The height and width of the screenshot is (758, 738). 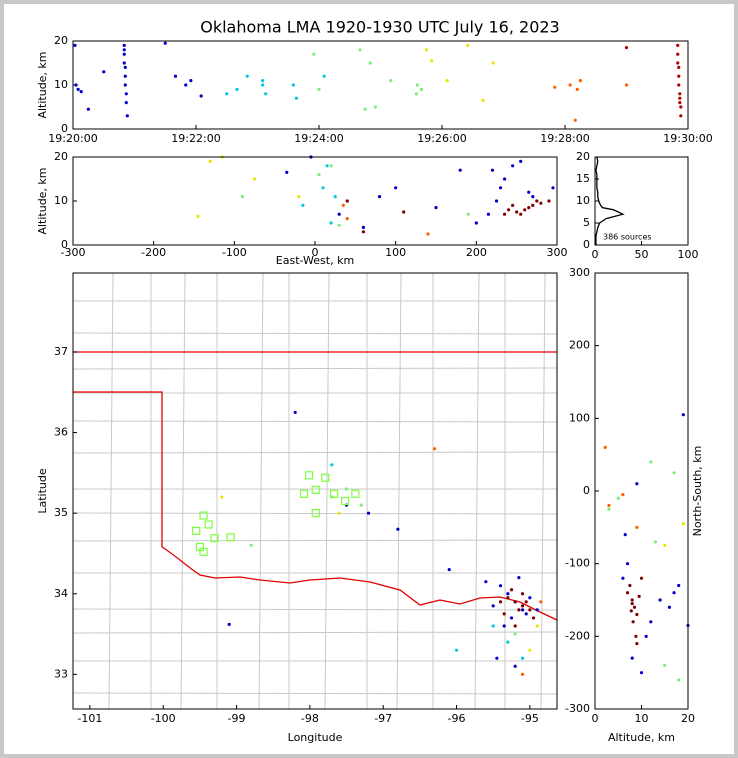 I want to click on x-tick-label: -100, so click(x=234, y=252).